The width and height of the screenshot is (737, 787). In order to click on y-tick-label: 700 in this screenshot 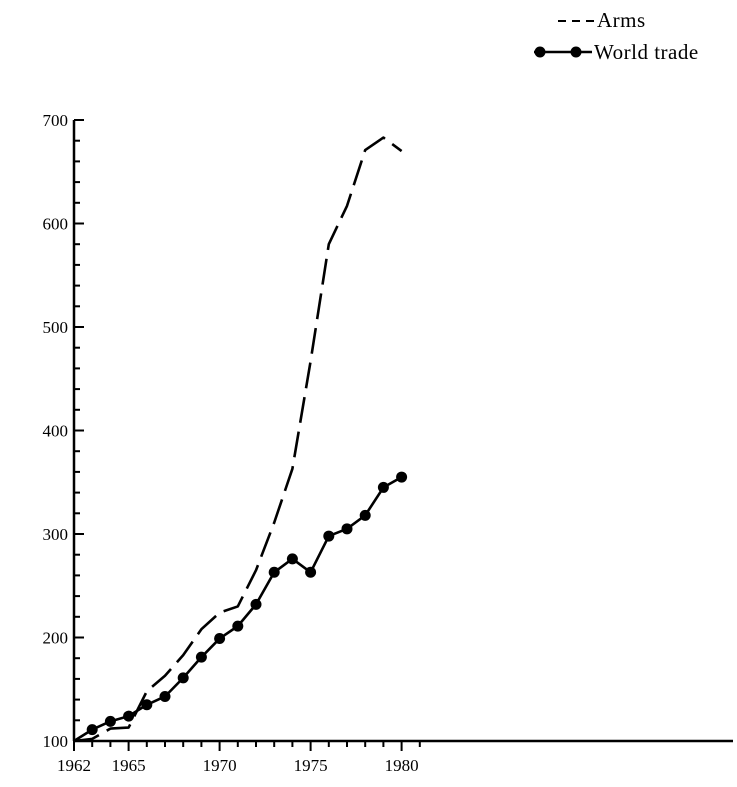, I will do `click(56, 120)`.